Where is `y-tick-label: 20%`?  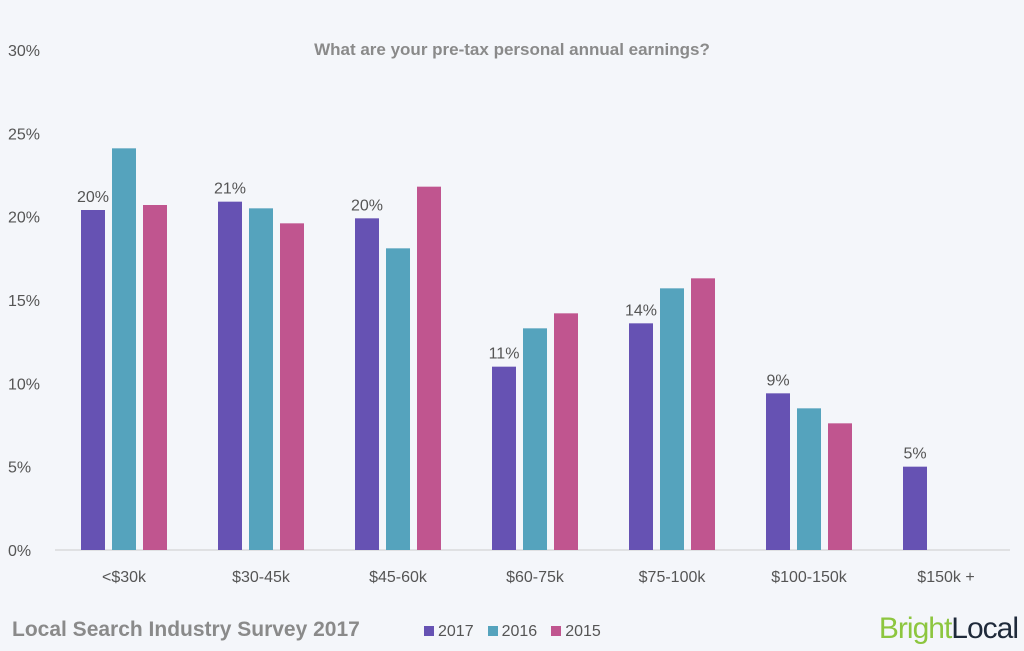
y-tick-label: 20% is located at coordinates (24, 218).